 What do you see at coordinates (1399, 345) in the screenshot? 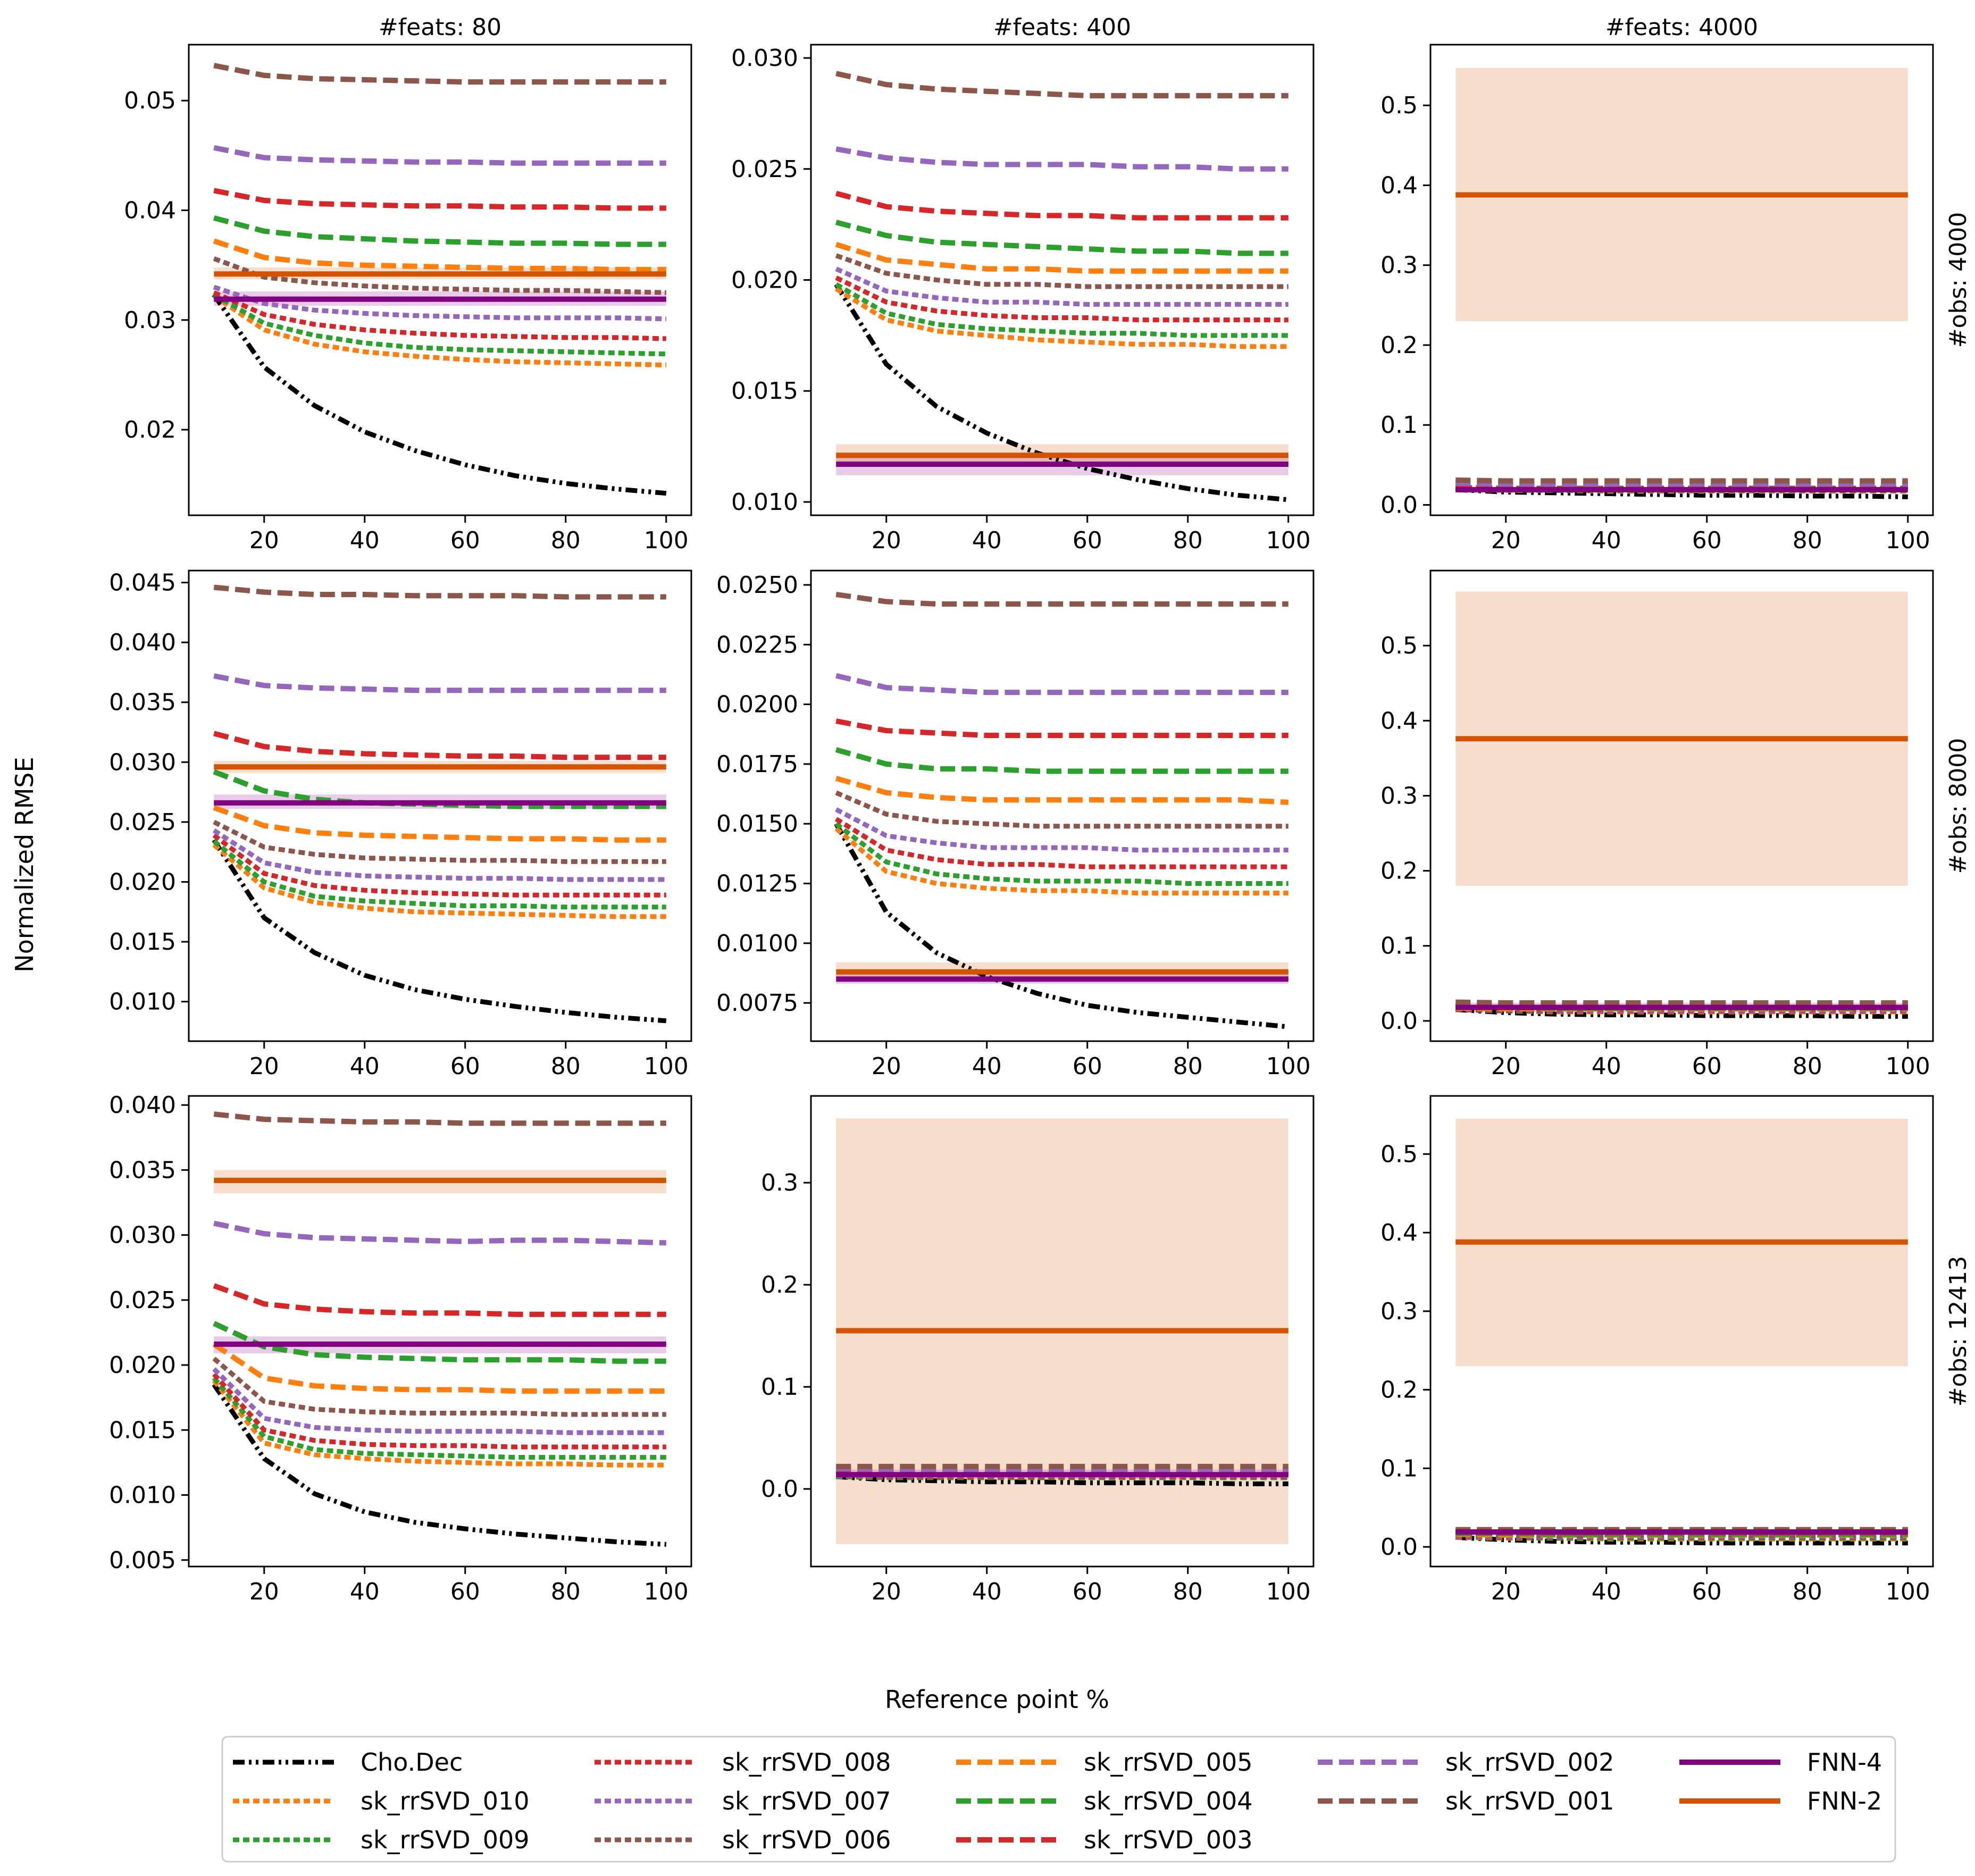
I see `y-tick-label: 0.2` at bounding box center [1399, 345].